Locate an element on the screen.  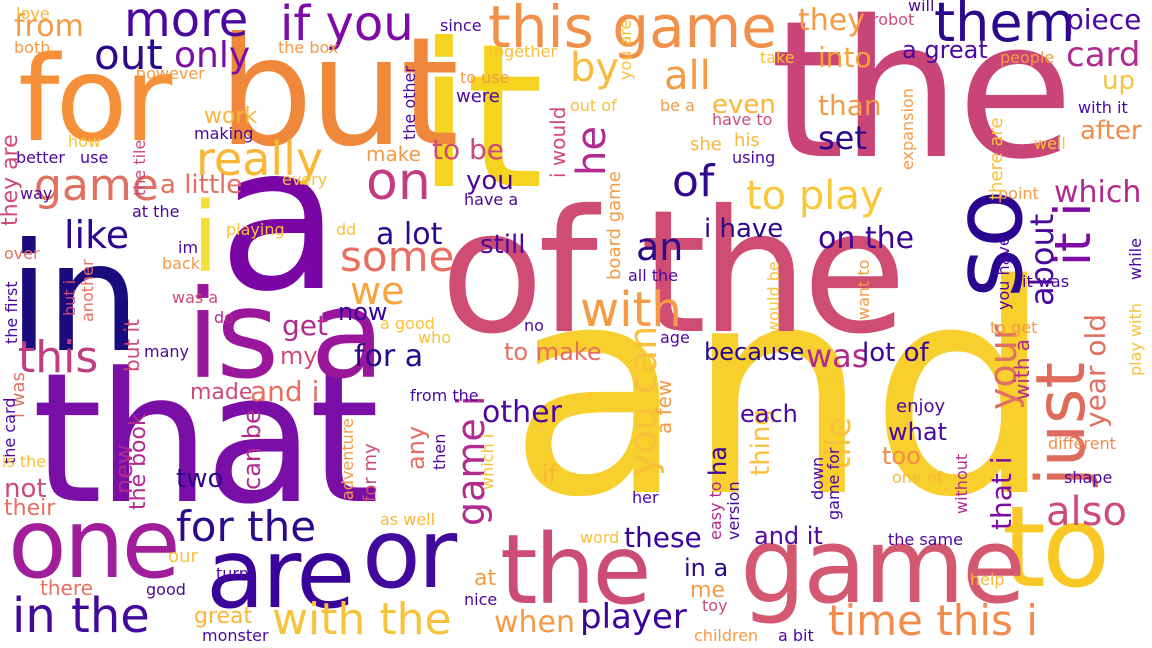
word: even is located at coordinates (744, 105).